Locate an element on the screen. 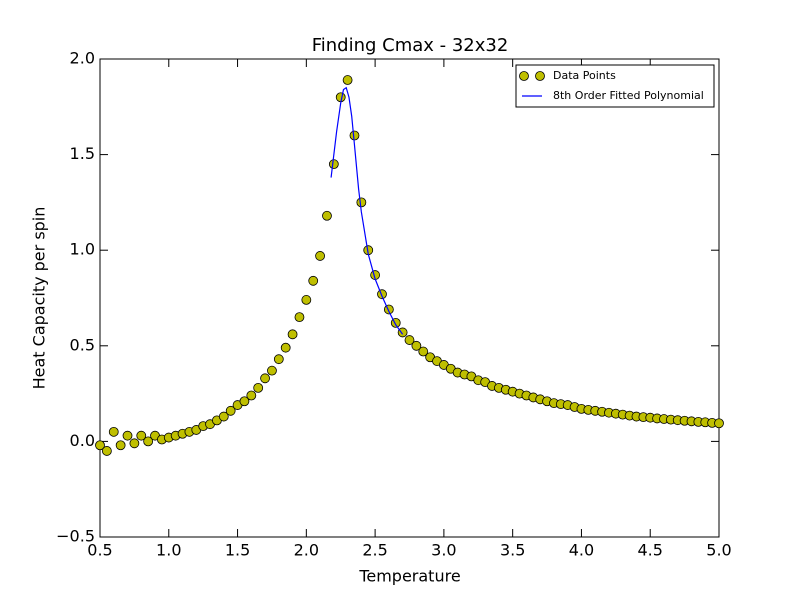 The height and width of the screenshot is (597, 800). y-tick-label: 0.5 is located at coordinates (82, 344).